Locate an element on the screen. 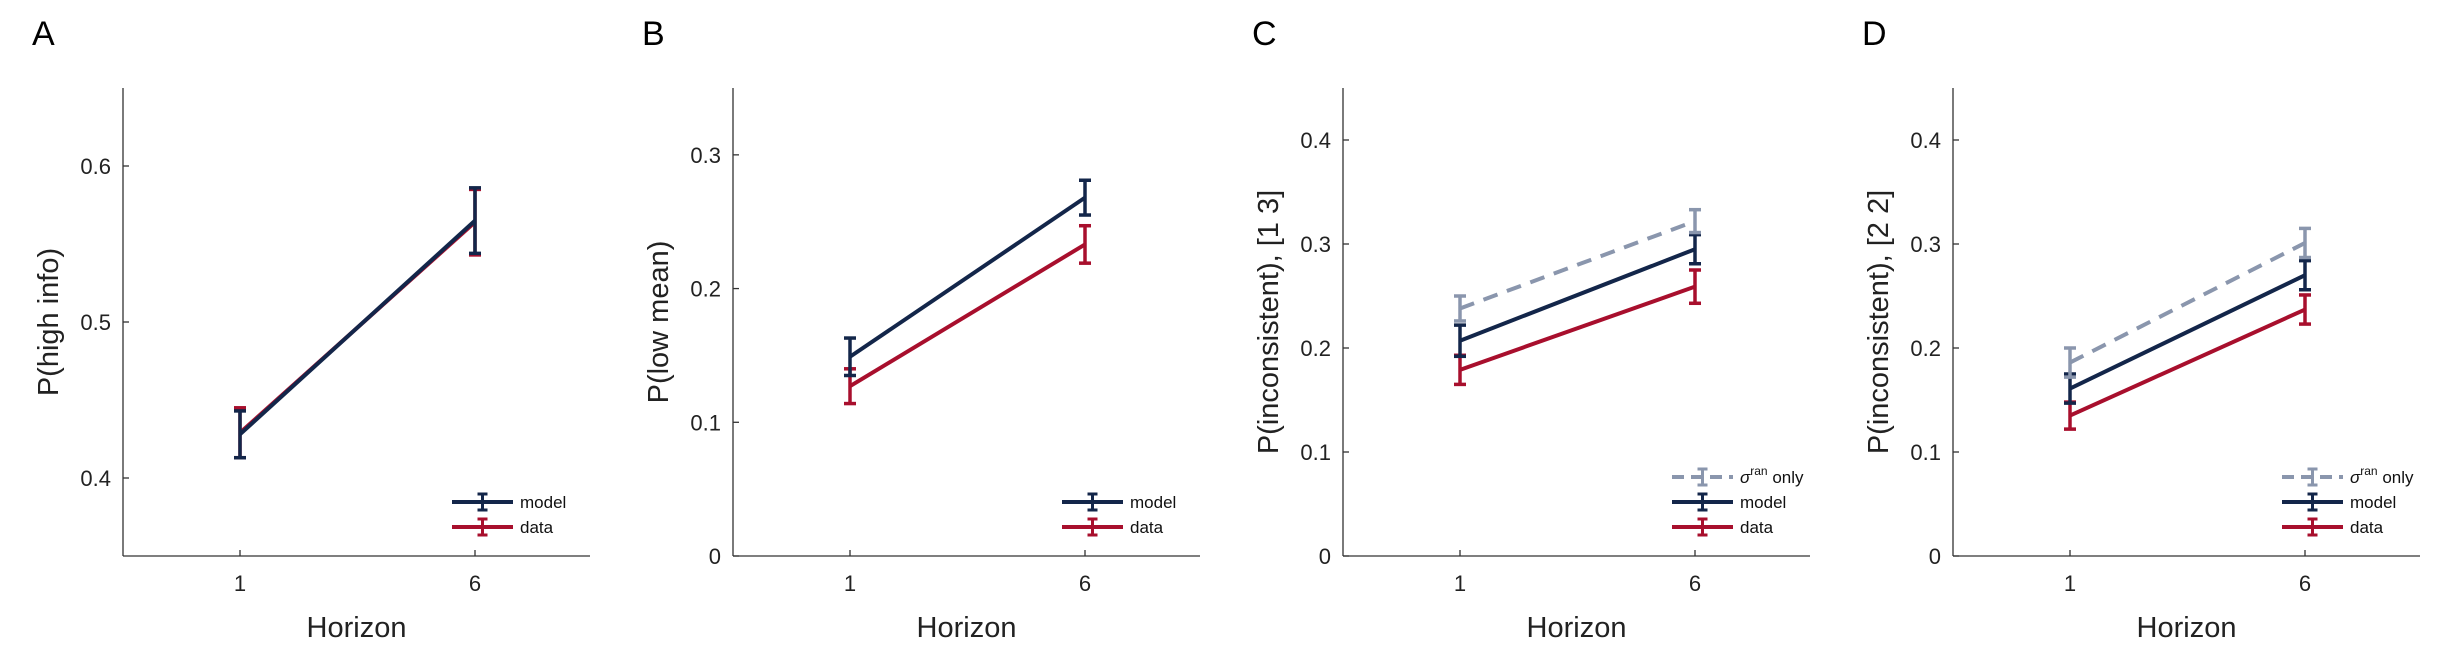  panel-letter: B is located at coordinates (653, 34).